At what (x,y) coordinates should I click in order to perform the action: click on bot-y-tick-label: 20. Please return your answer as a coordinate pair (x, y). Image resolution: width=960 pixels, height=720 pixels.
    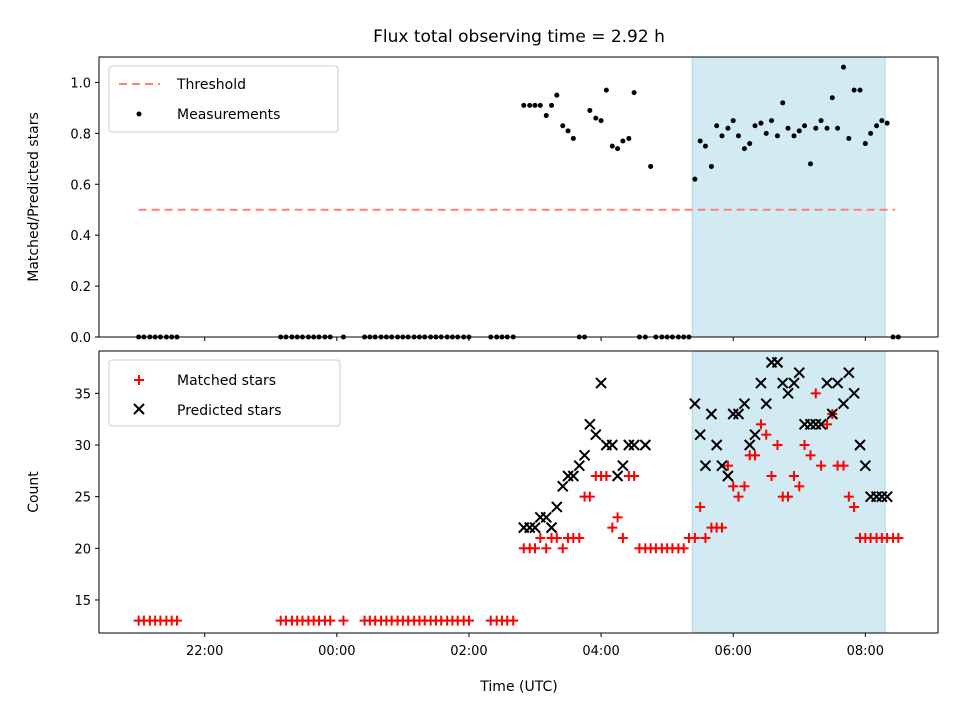
    Looking at the image, I should click on (82, 549).